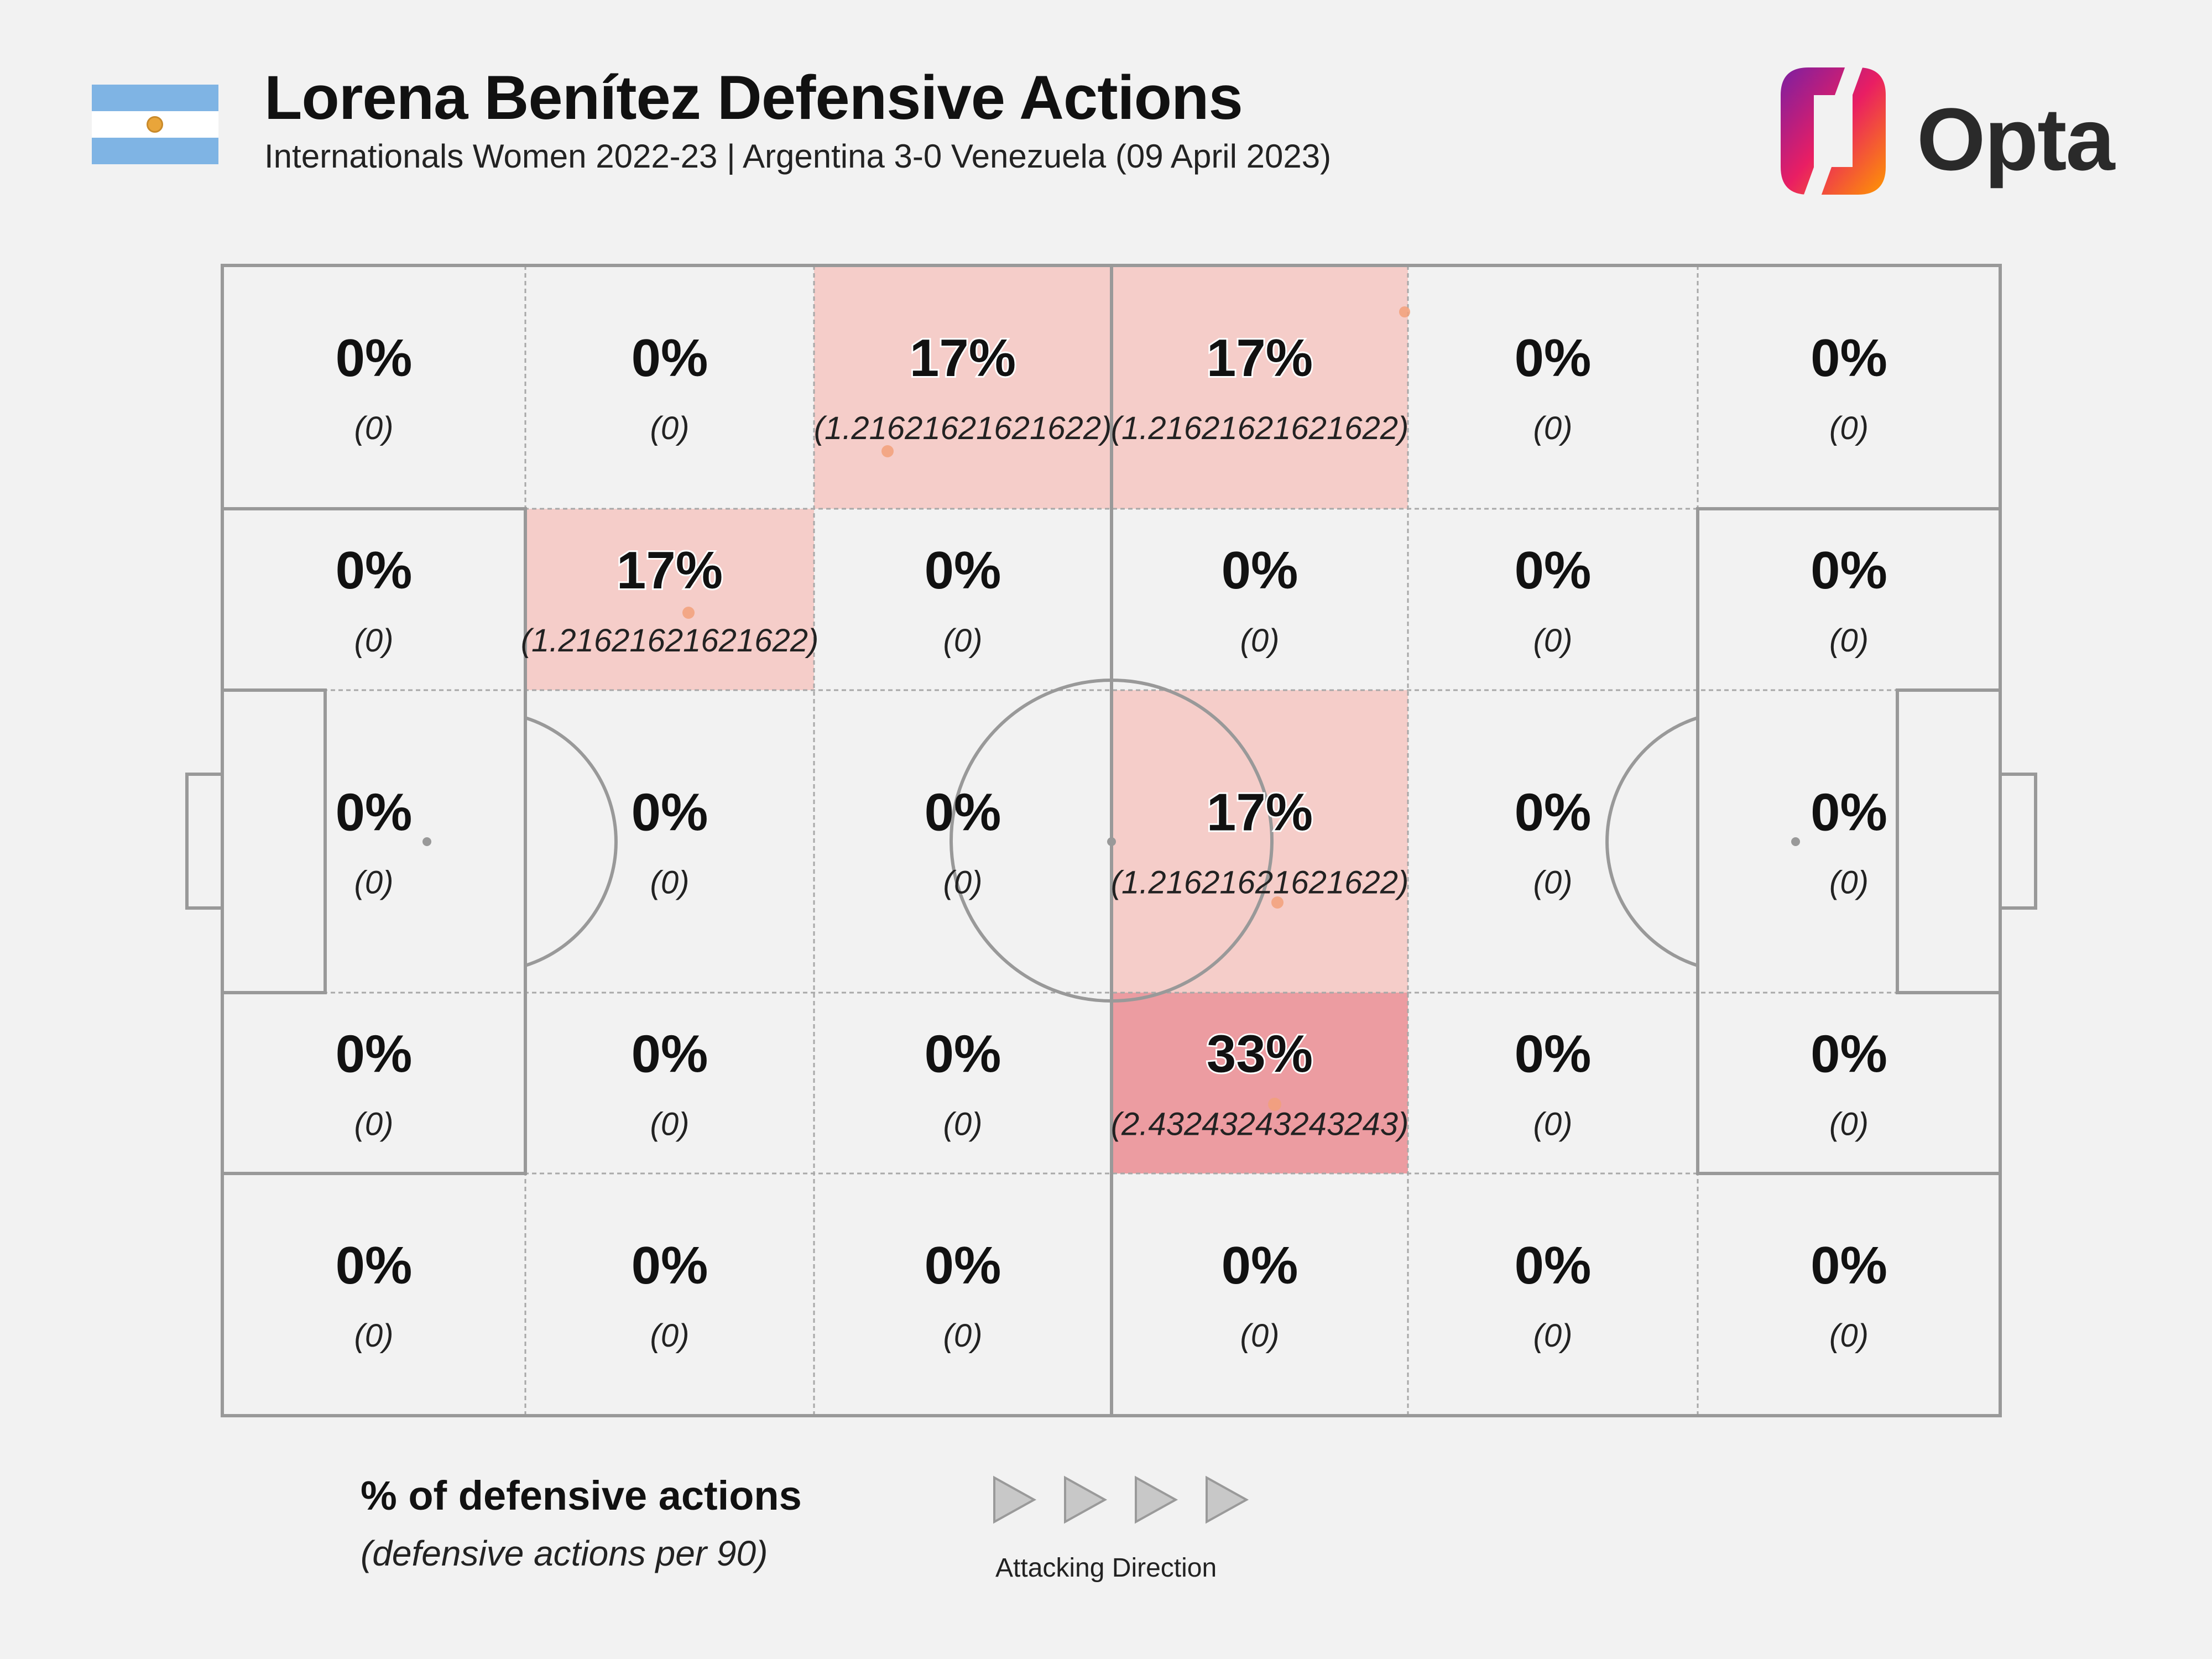  What do you see at coordinates (1833, 132) in the screenshot?
I see `opta-logo-icon` at bounding box center [1833, 132].